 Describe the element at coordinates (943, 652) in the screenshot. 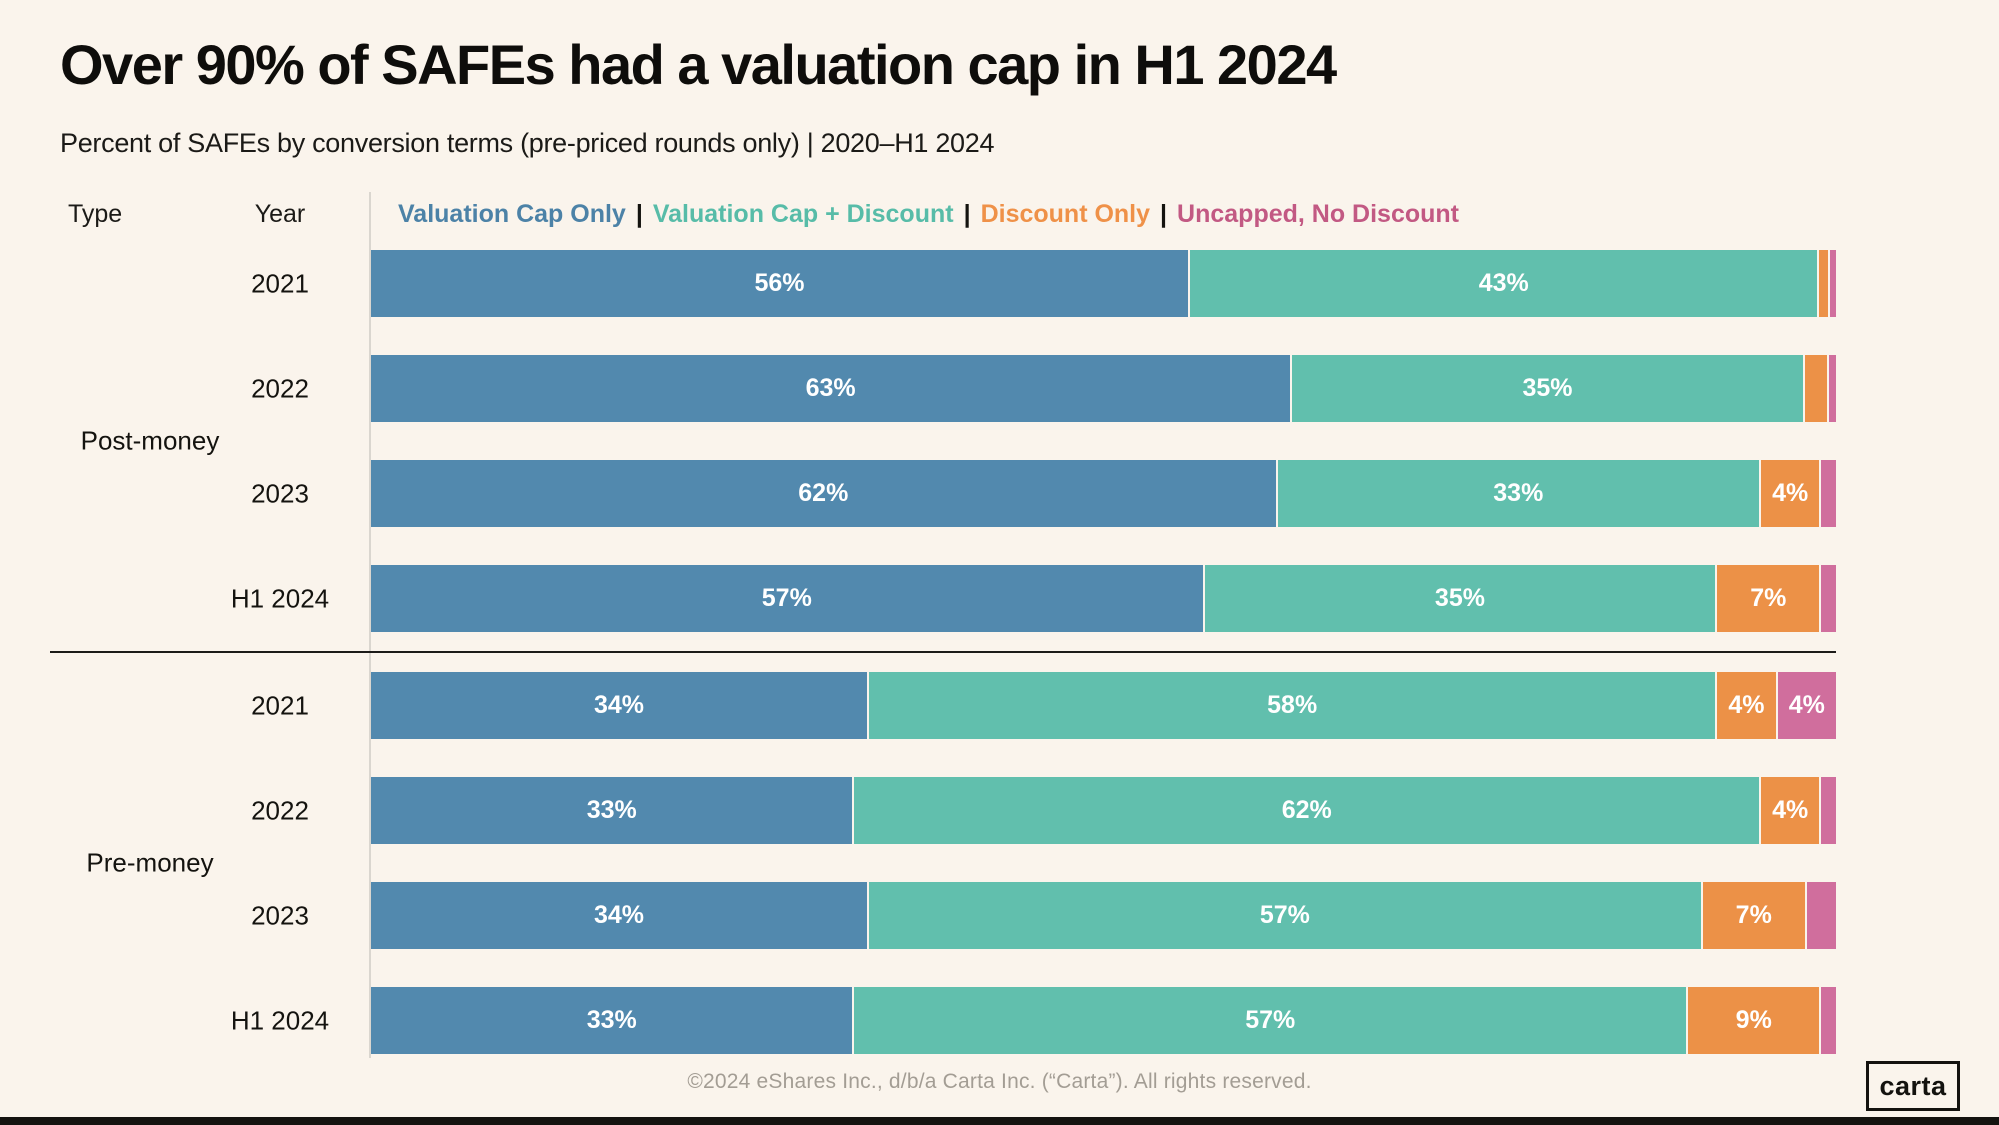

I see `group-divider-line` at that location.